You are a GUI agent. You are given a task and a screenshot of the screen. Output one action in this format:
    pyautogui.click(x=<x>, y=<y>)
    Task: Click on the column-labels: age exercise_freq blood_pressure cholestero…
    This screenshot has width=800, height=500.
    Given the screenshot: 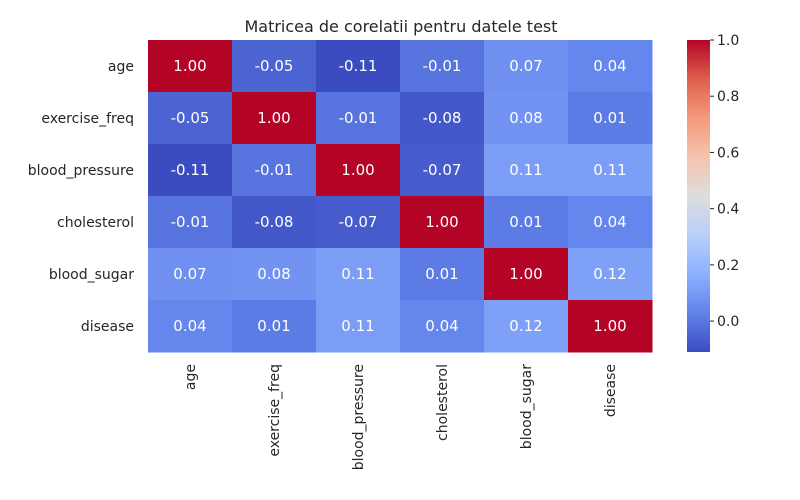 What is the action you would take?
    pyautogui.click(x=401, y=417)
    